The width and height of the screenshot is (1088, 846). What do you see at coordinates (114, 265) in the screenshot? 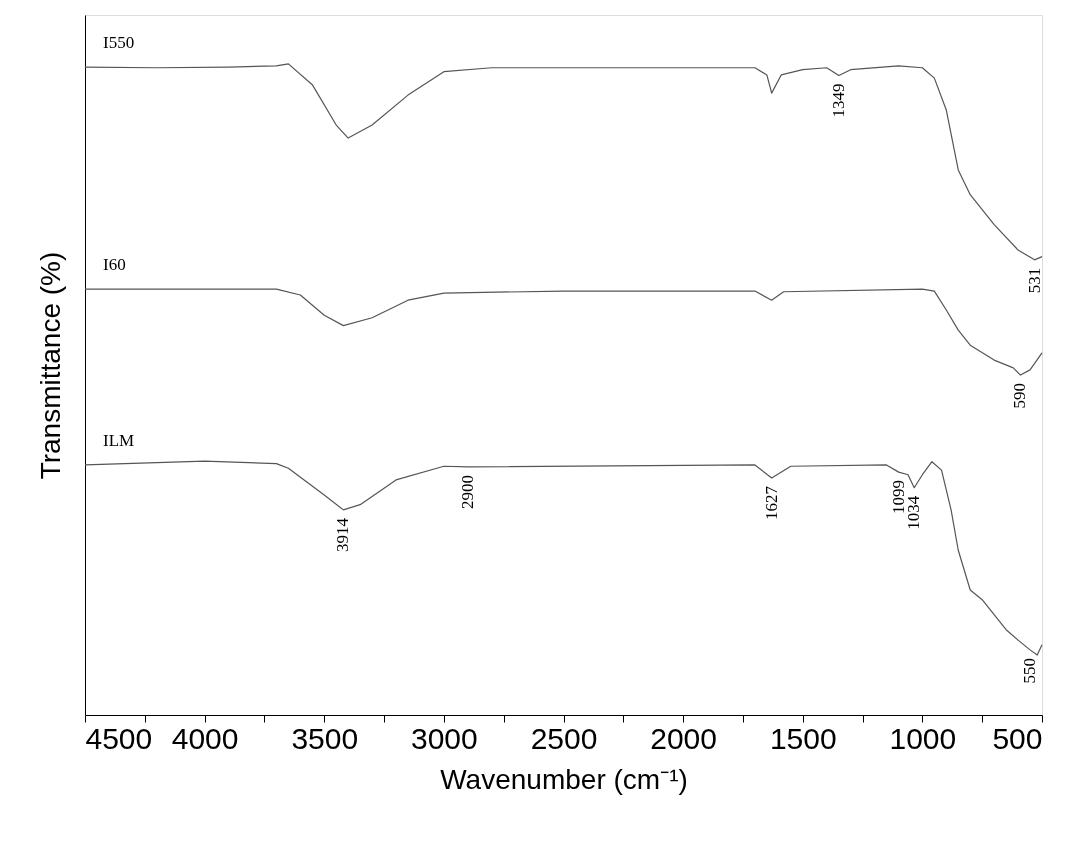
I see `series-label: I60` at bounding box center [114, 265].